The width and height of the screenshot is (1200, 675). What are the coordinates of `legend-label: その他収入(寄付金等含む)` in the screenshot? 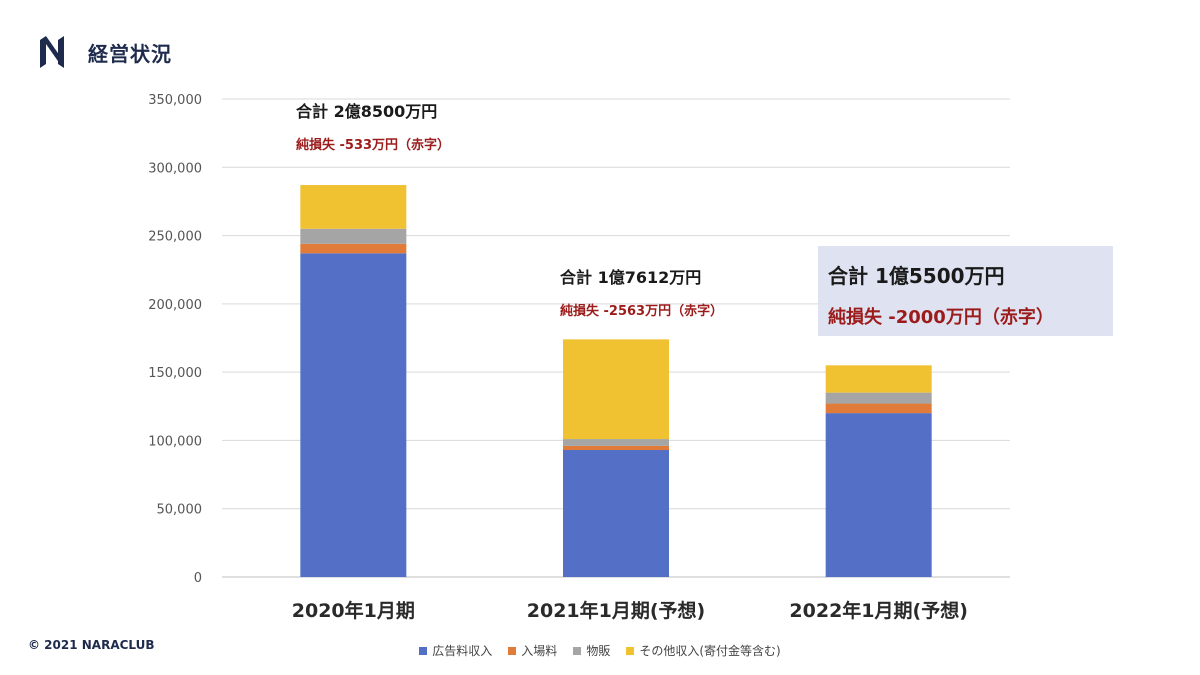 It's located at (710, 651).